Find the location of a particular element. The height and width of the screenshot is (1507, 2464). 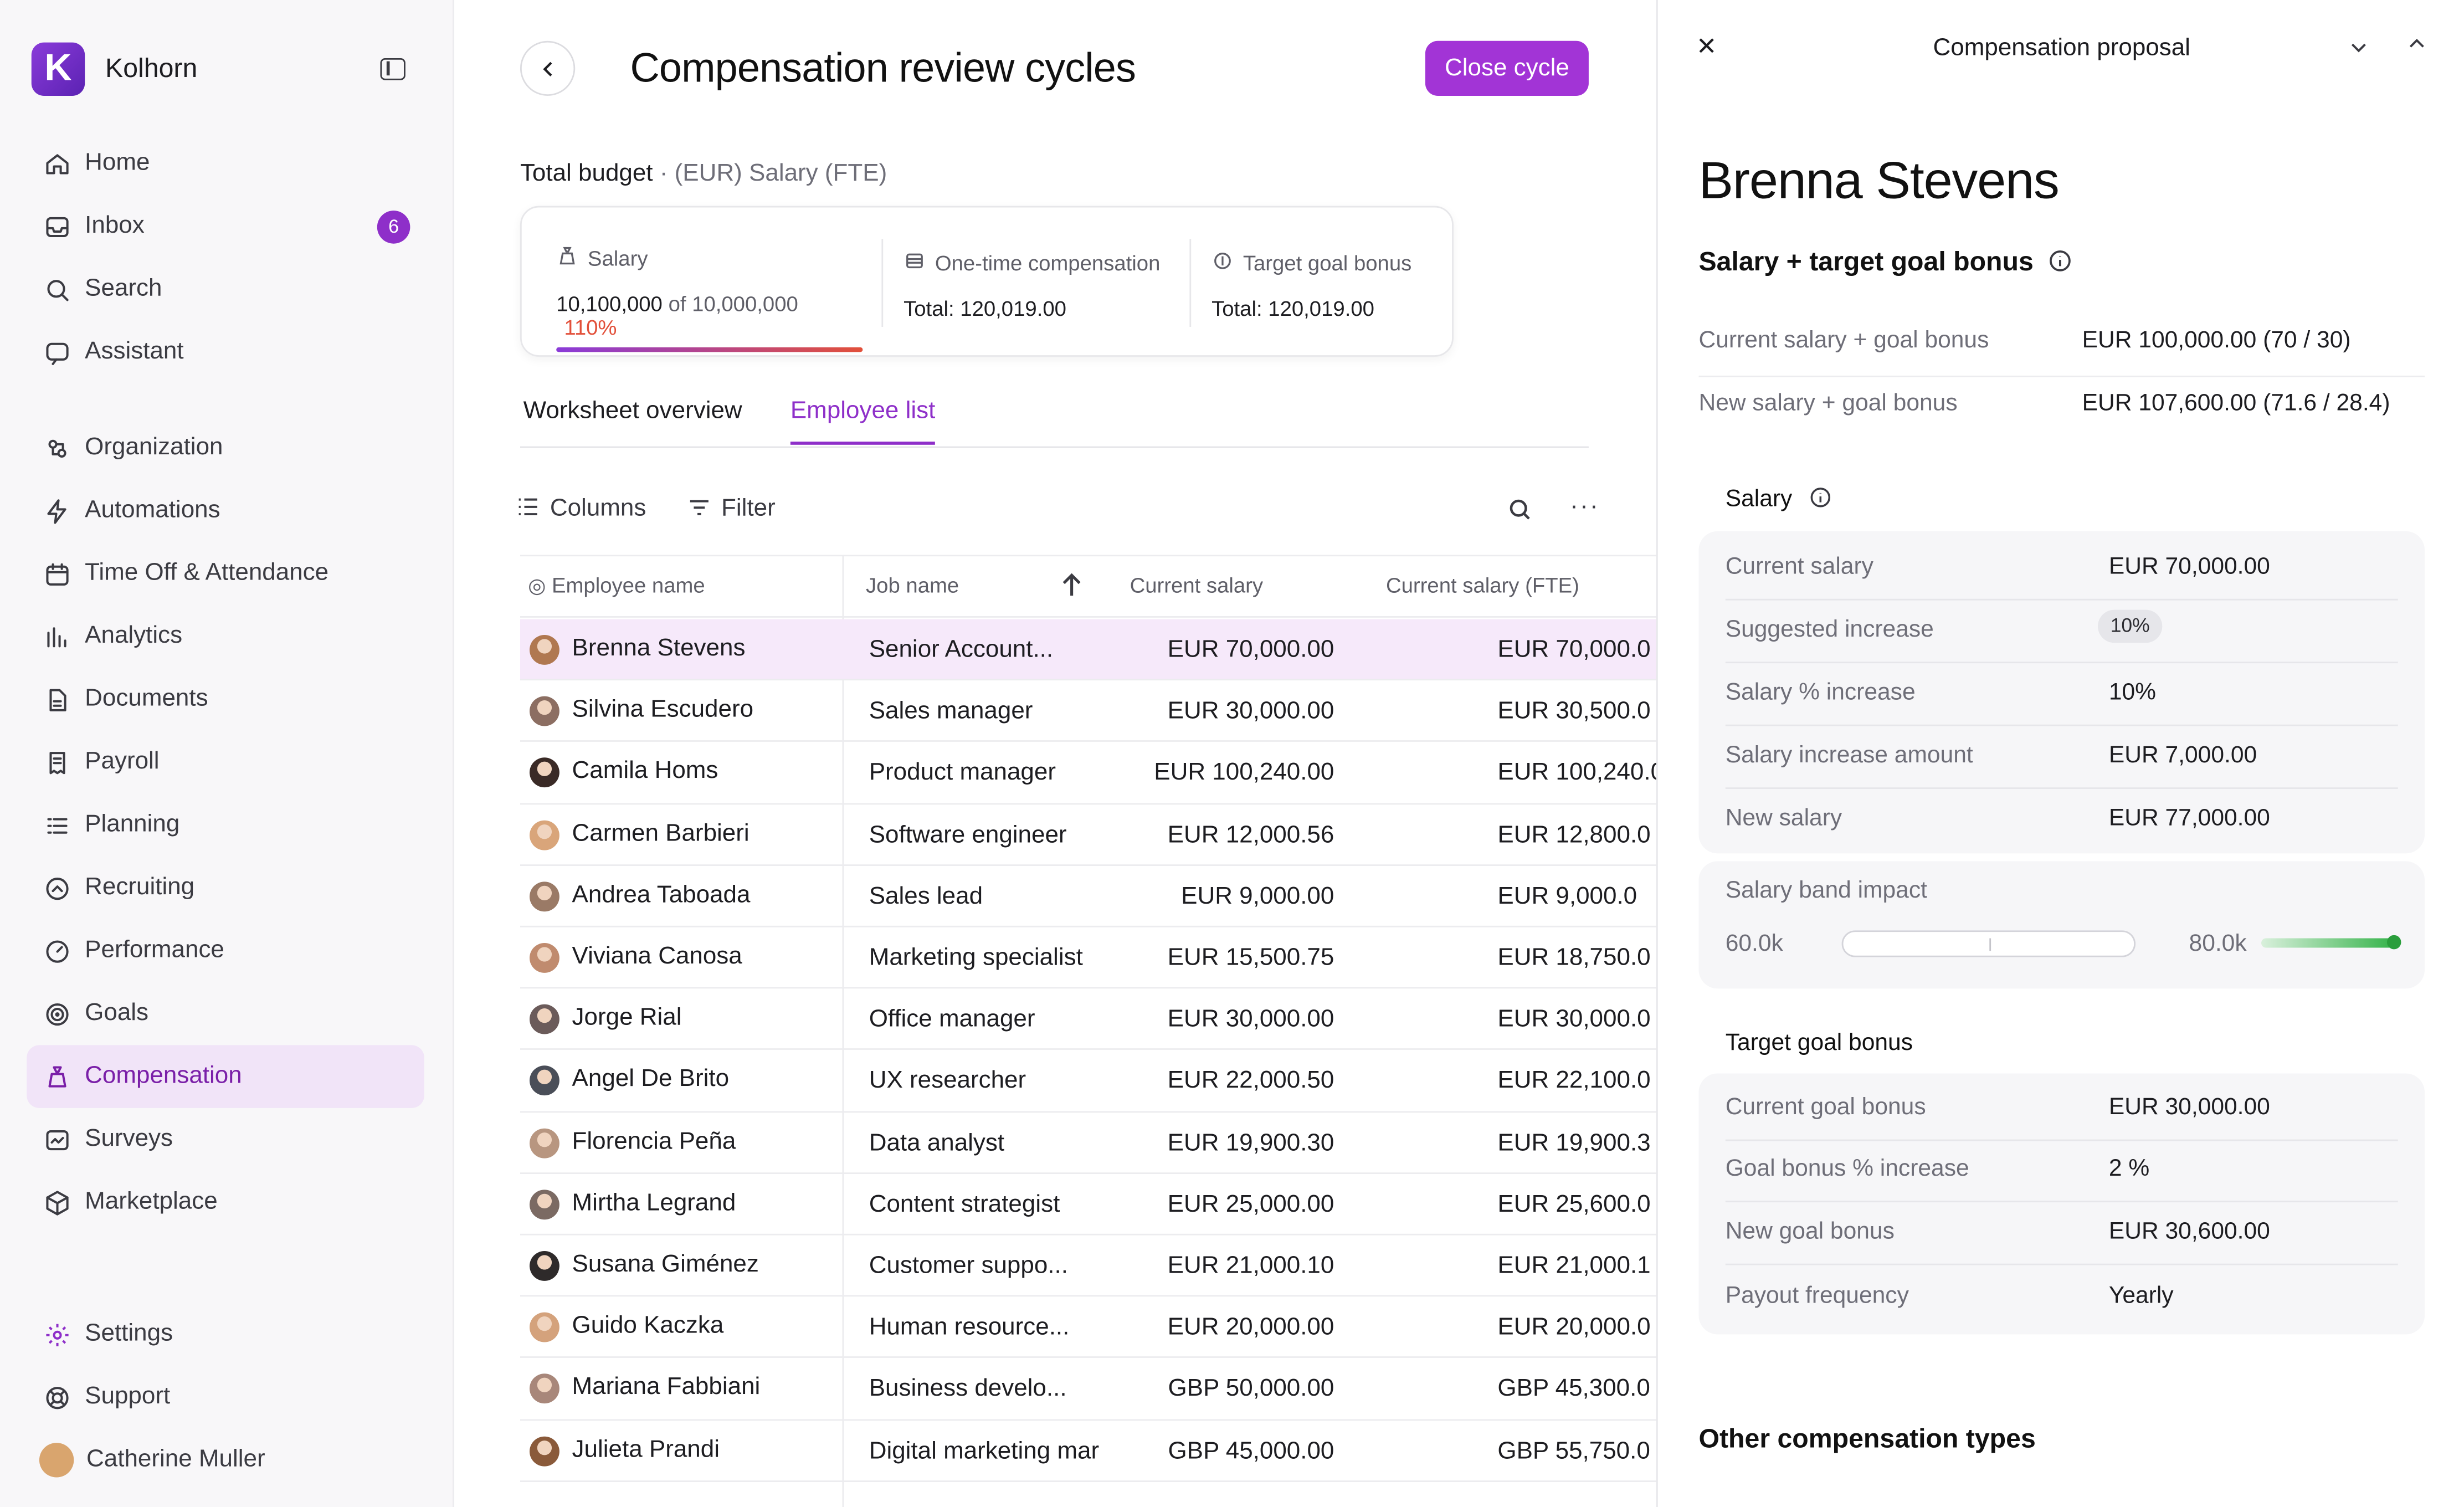

salary-title-label: Salary is located at coordinates (1759, 499).